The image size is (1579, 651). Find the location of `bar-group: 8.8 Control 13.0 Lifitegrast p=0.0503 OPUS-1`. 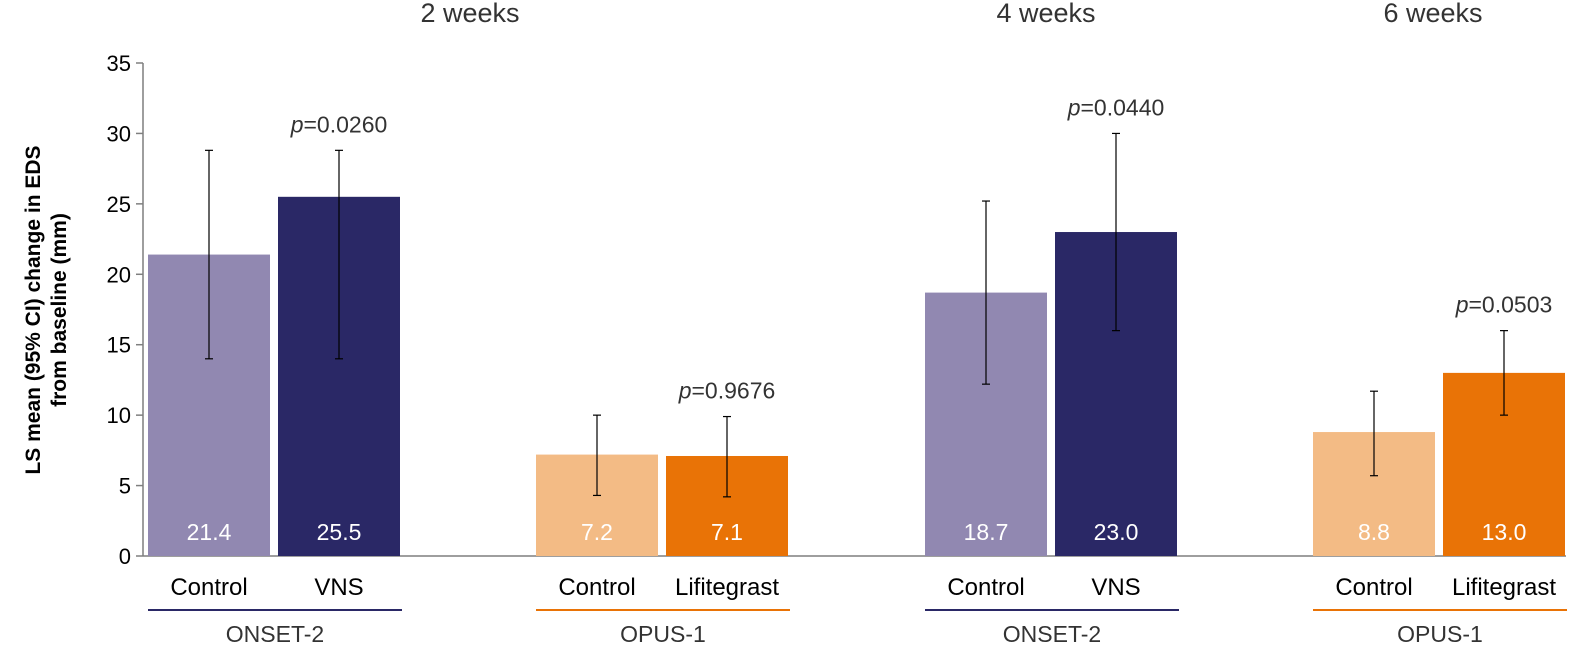

bar-group: 8.8 Control 13.0 Lifitegrast p=0.0503 OPUS-1 is located at coordinates (1440, 469).